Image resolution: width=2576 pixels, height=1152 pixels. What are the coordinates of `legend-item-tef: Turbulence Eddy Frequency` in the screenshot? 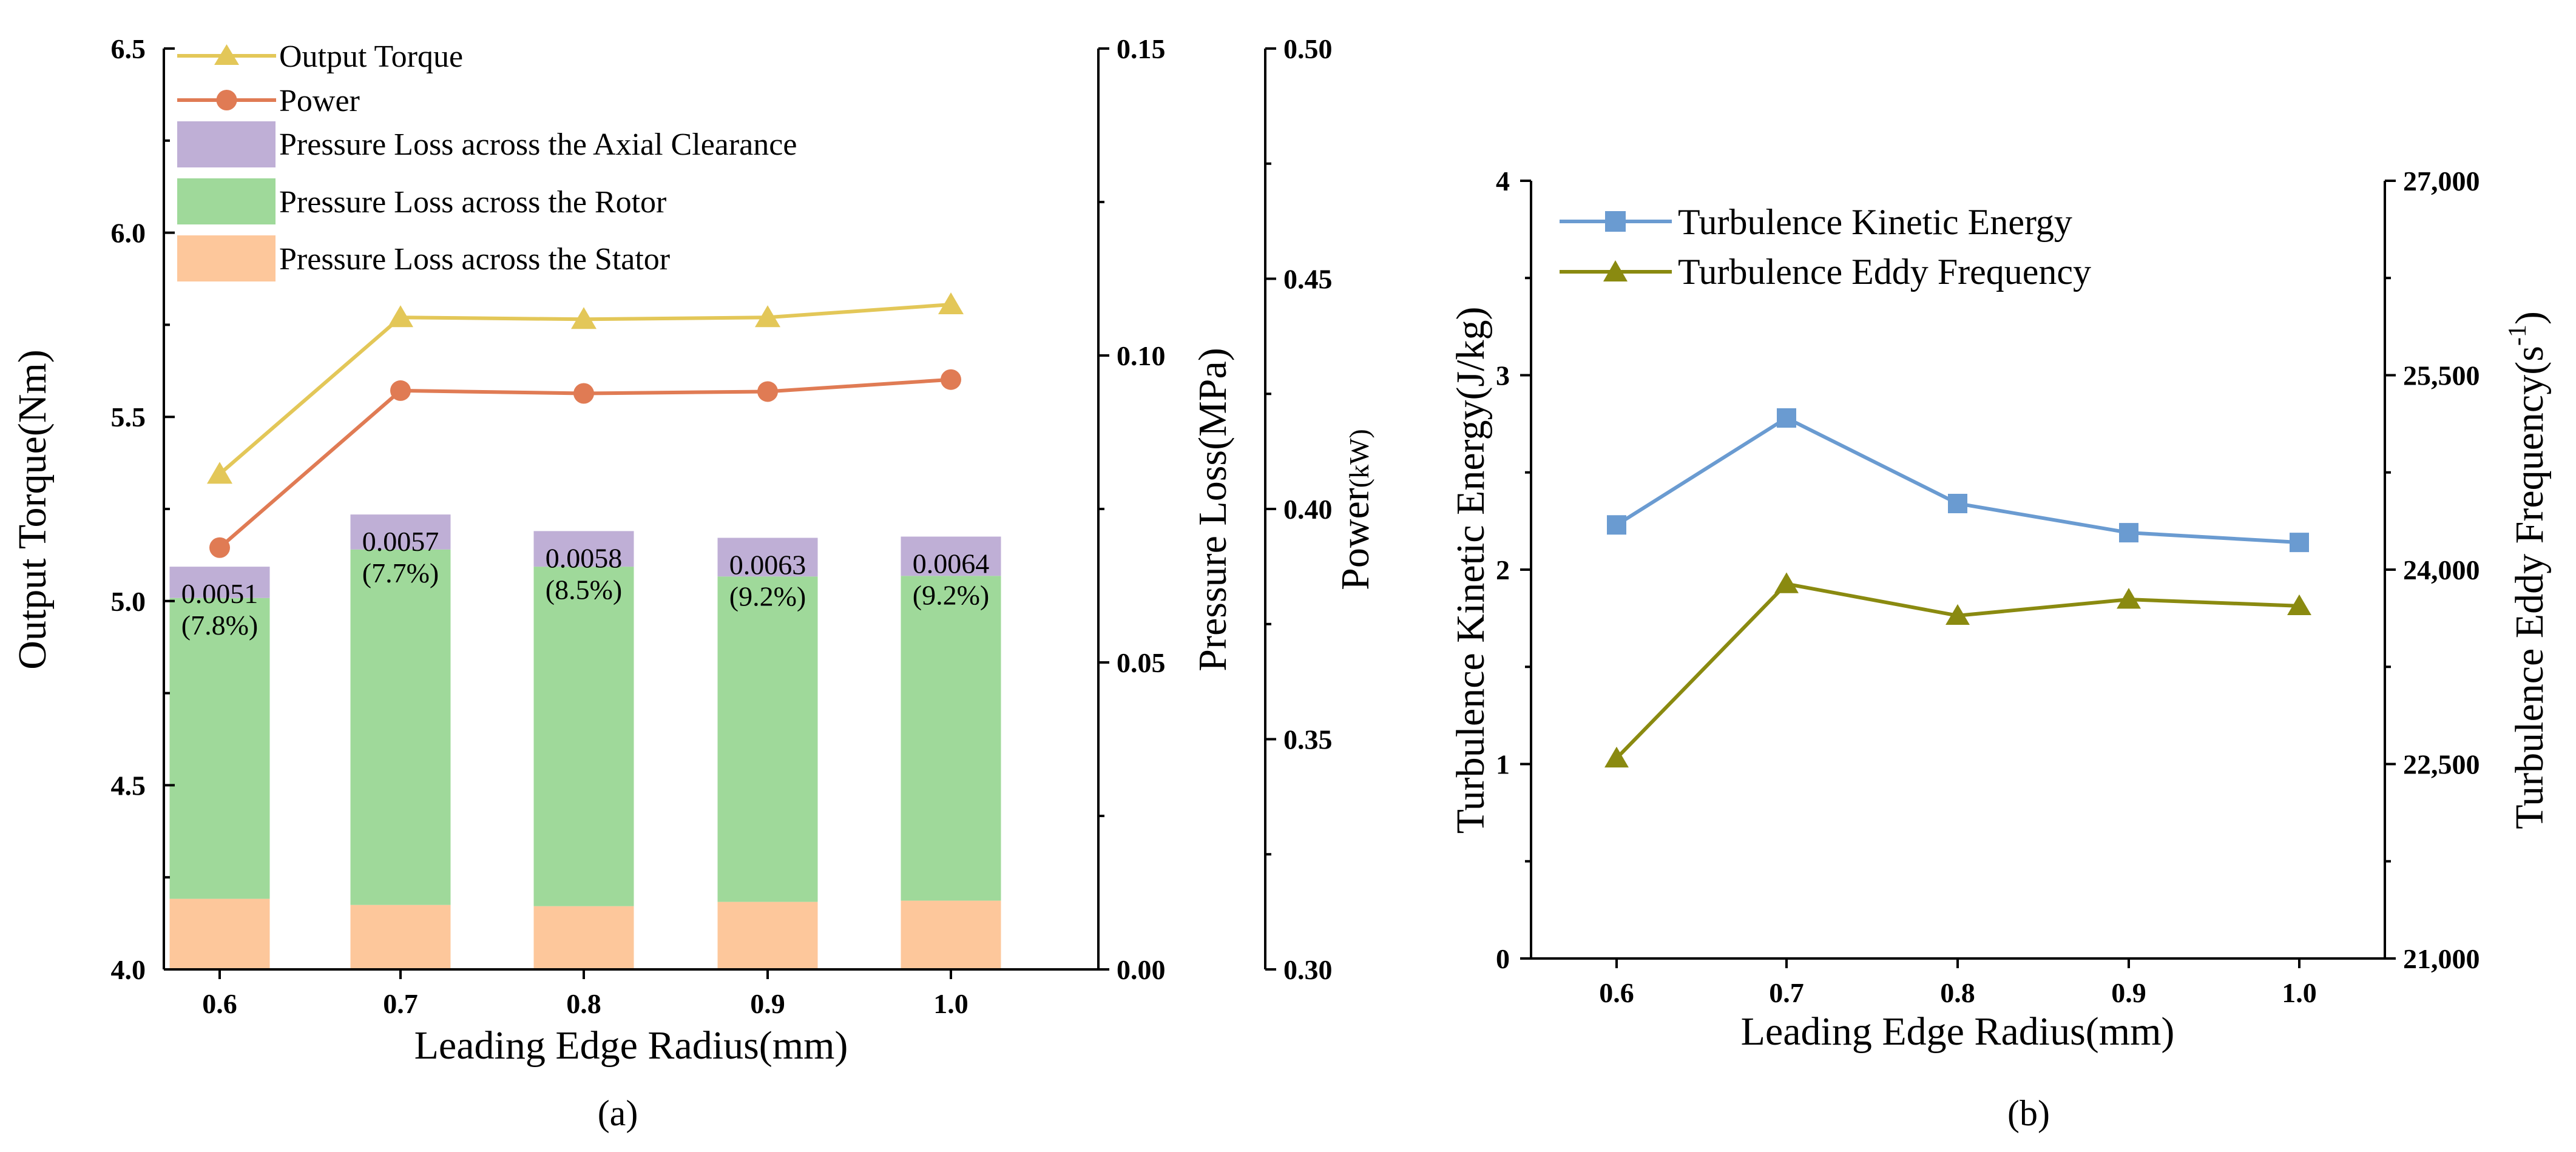 It's located at (1825, 272).